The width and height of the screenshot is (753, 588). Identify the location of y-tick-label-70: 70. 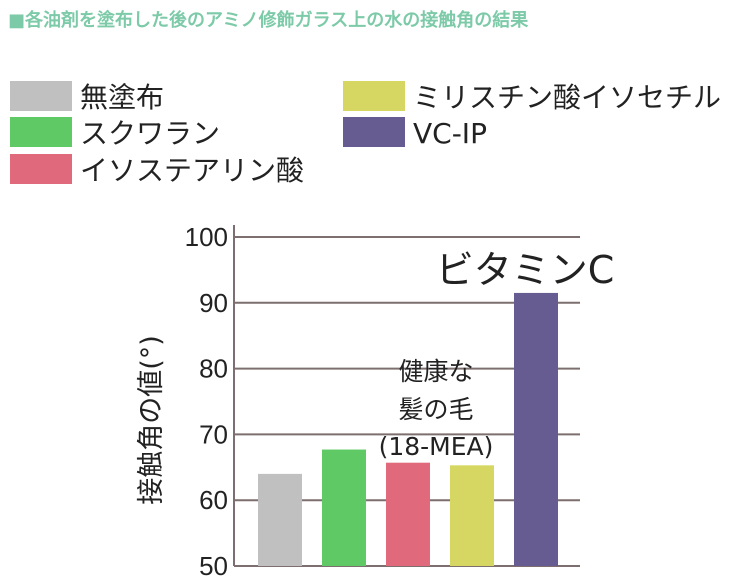
(213, 434).